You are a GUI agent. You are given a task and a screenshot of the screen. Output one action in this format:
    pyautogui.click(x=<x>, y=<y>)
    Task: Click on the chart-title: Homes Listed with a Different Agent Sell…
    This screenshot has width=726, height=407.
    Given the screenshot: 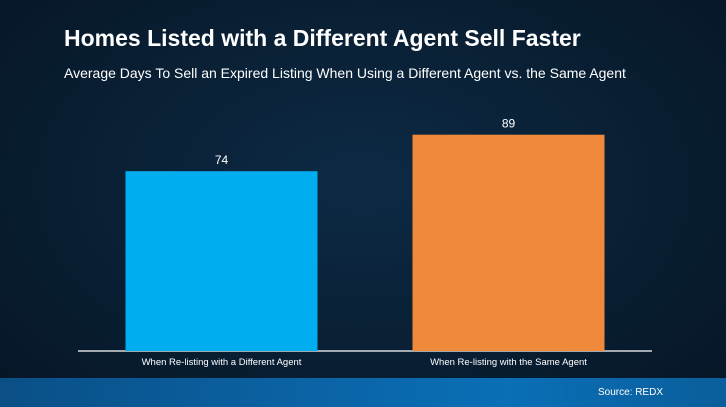 What is the action you would take?
    pyautogui.click(x=322, y=38)
    